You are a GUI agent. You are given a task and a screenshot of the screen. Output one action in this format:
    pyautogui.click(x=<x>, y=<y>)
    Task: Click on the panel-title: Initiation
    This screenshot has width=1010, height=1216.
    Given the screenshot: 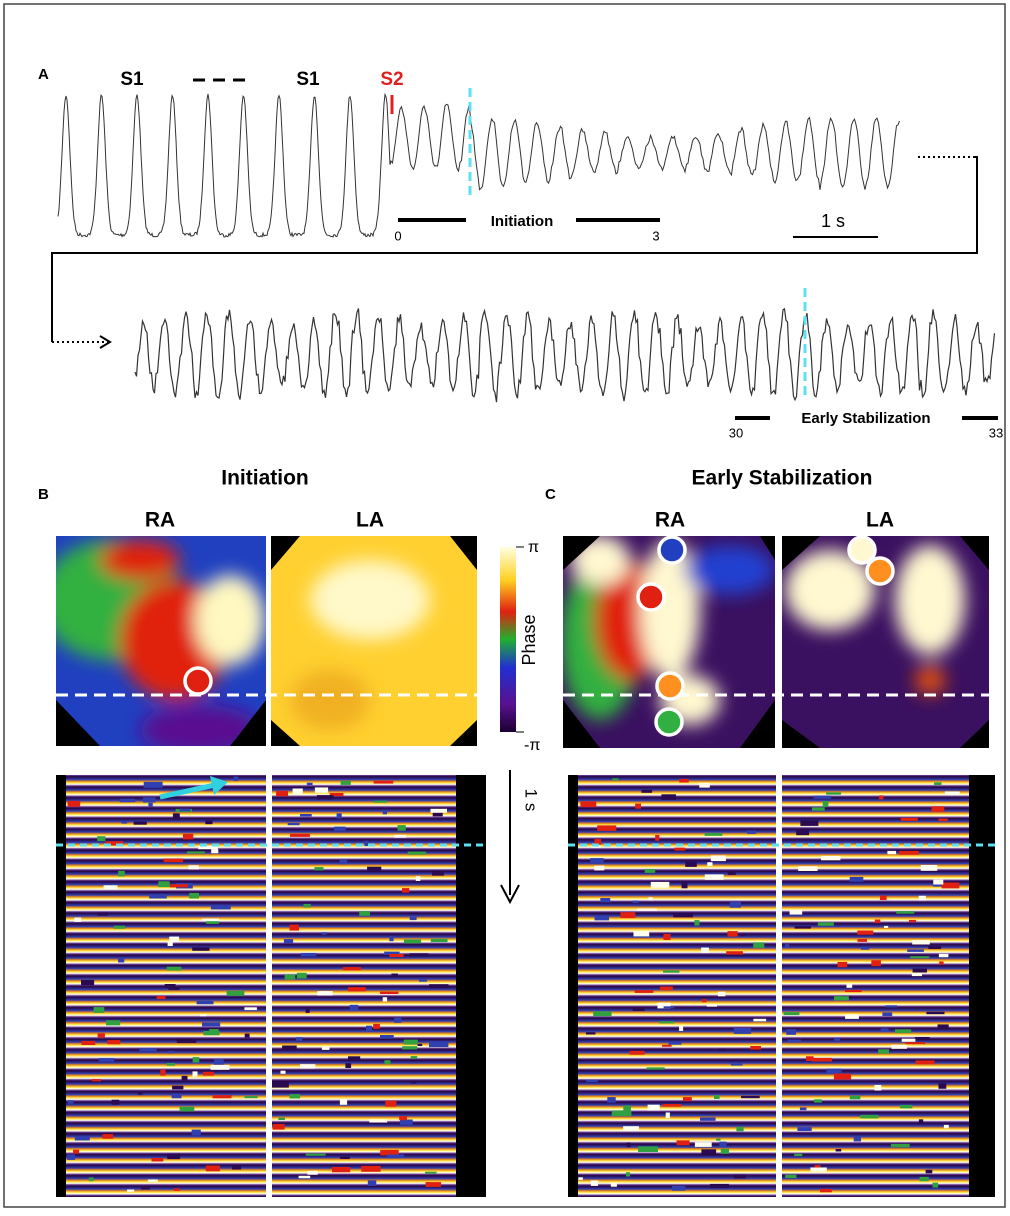 What is the action you would take?
    pyautogui.click(x=265, y=478)
    